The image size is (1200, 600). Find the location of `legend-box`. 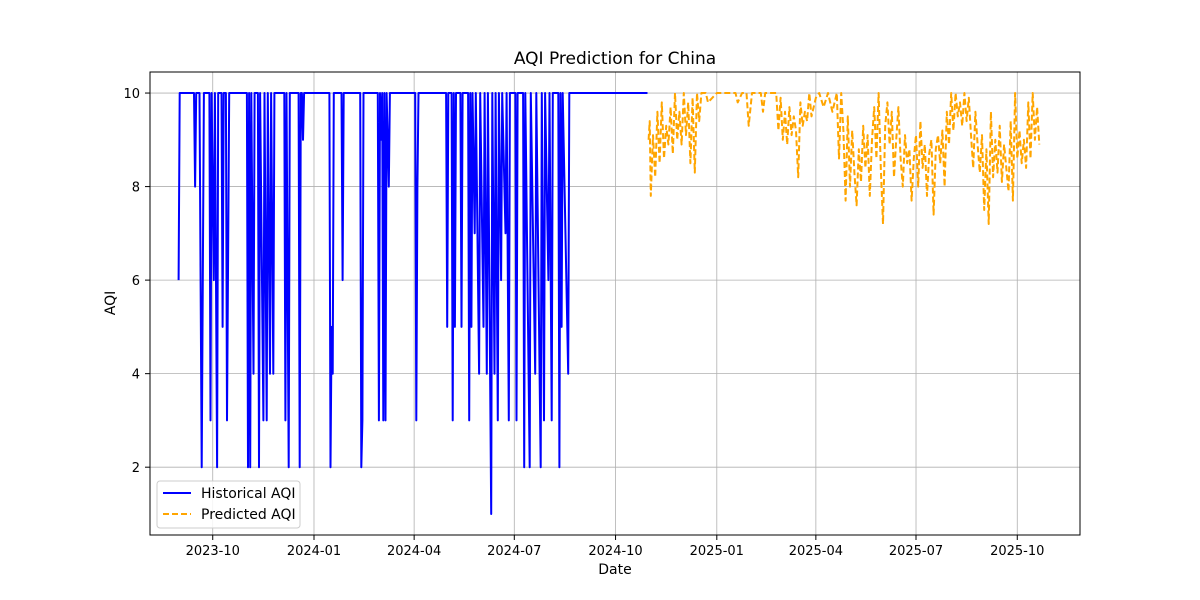

legend-box is located at coordinates (228, 504).